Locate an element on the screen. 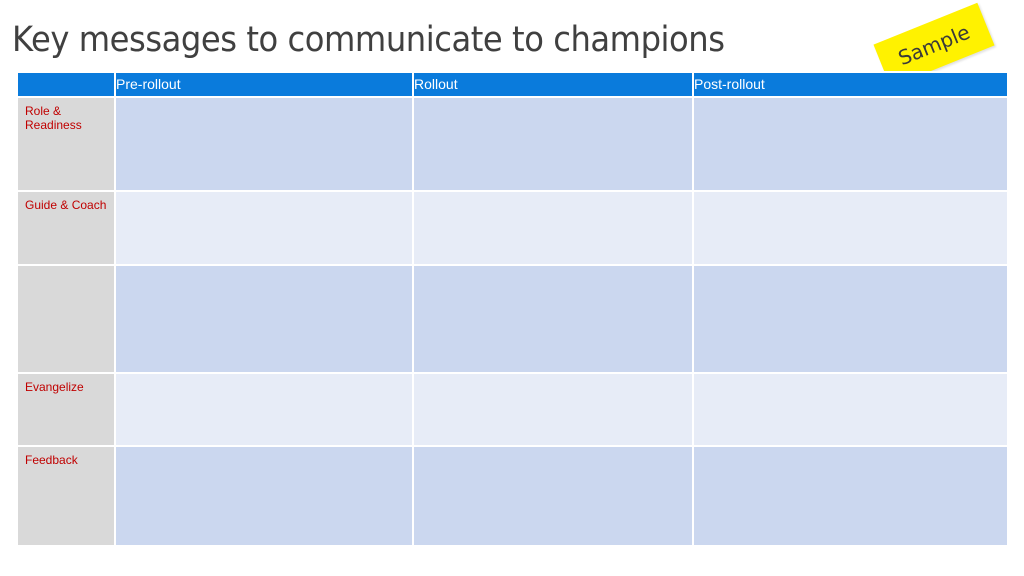 This screenshot has height=576, width=1024. row-label-role-readiness: Role & Readiness is located at coordinates (66, 144).